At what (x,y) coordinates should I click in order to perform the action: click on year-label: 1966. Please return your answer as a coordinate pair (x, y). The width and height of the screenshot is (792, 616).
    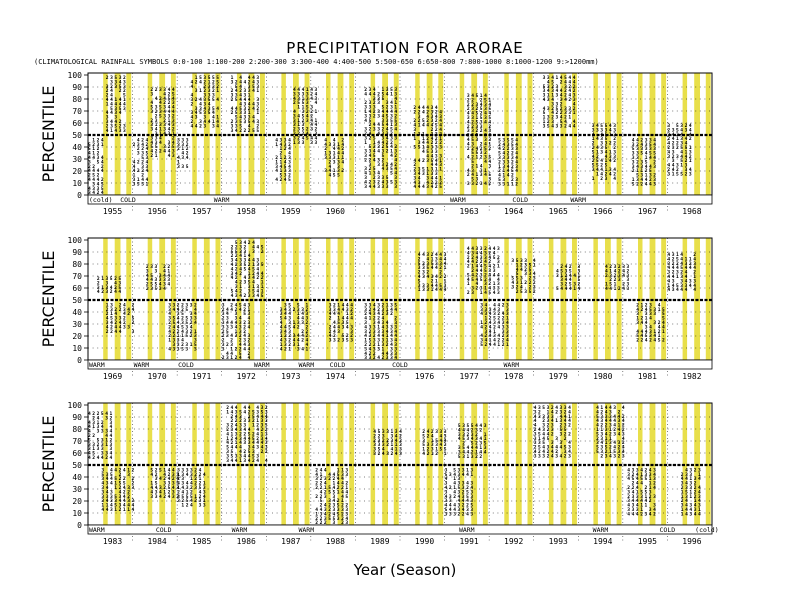
    Looking at the image, I should click on (602, 211).